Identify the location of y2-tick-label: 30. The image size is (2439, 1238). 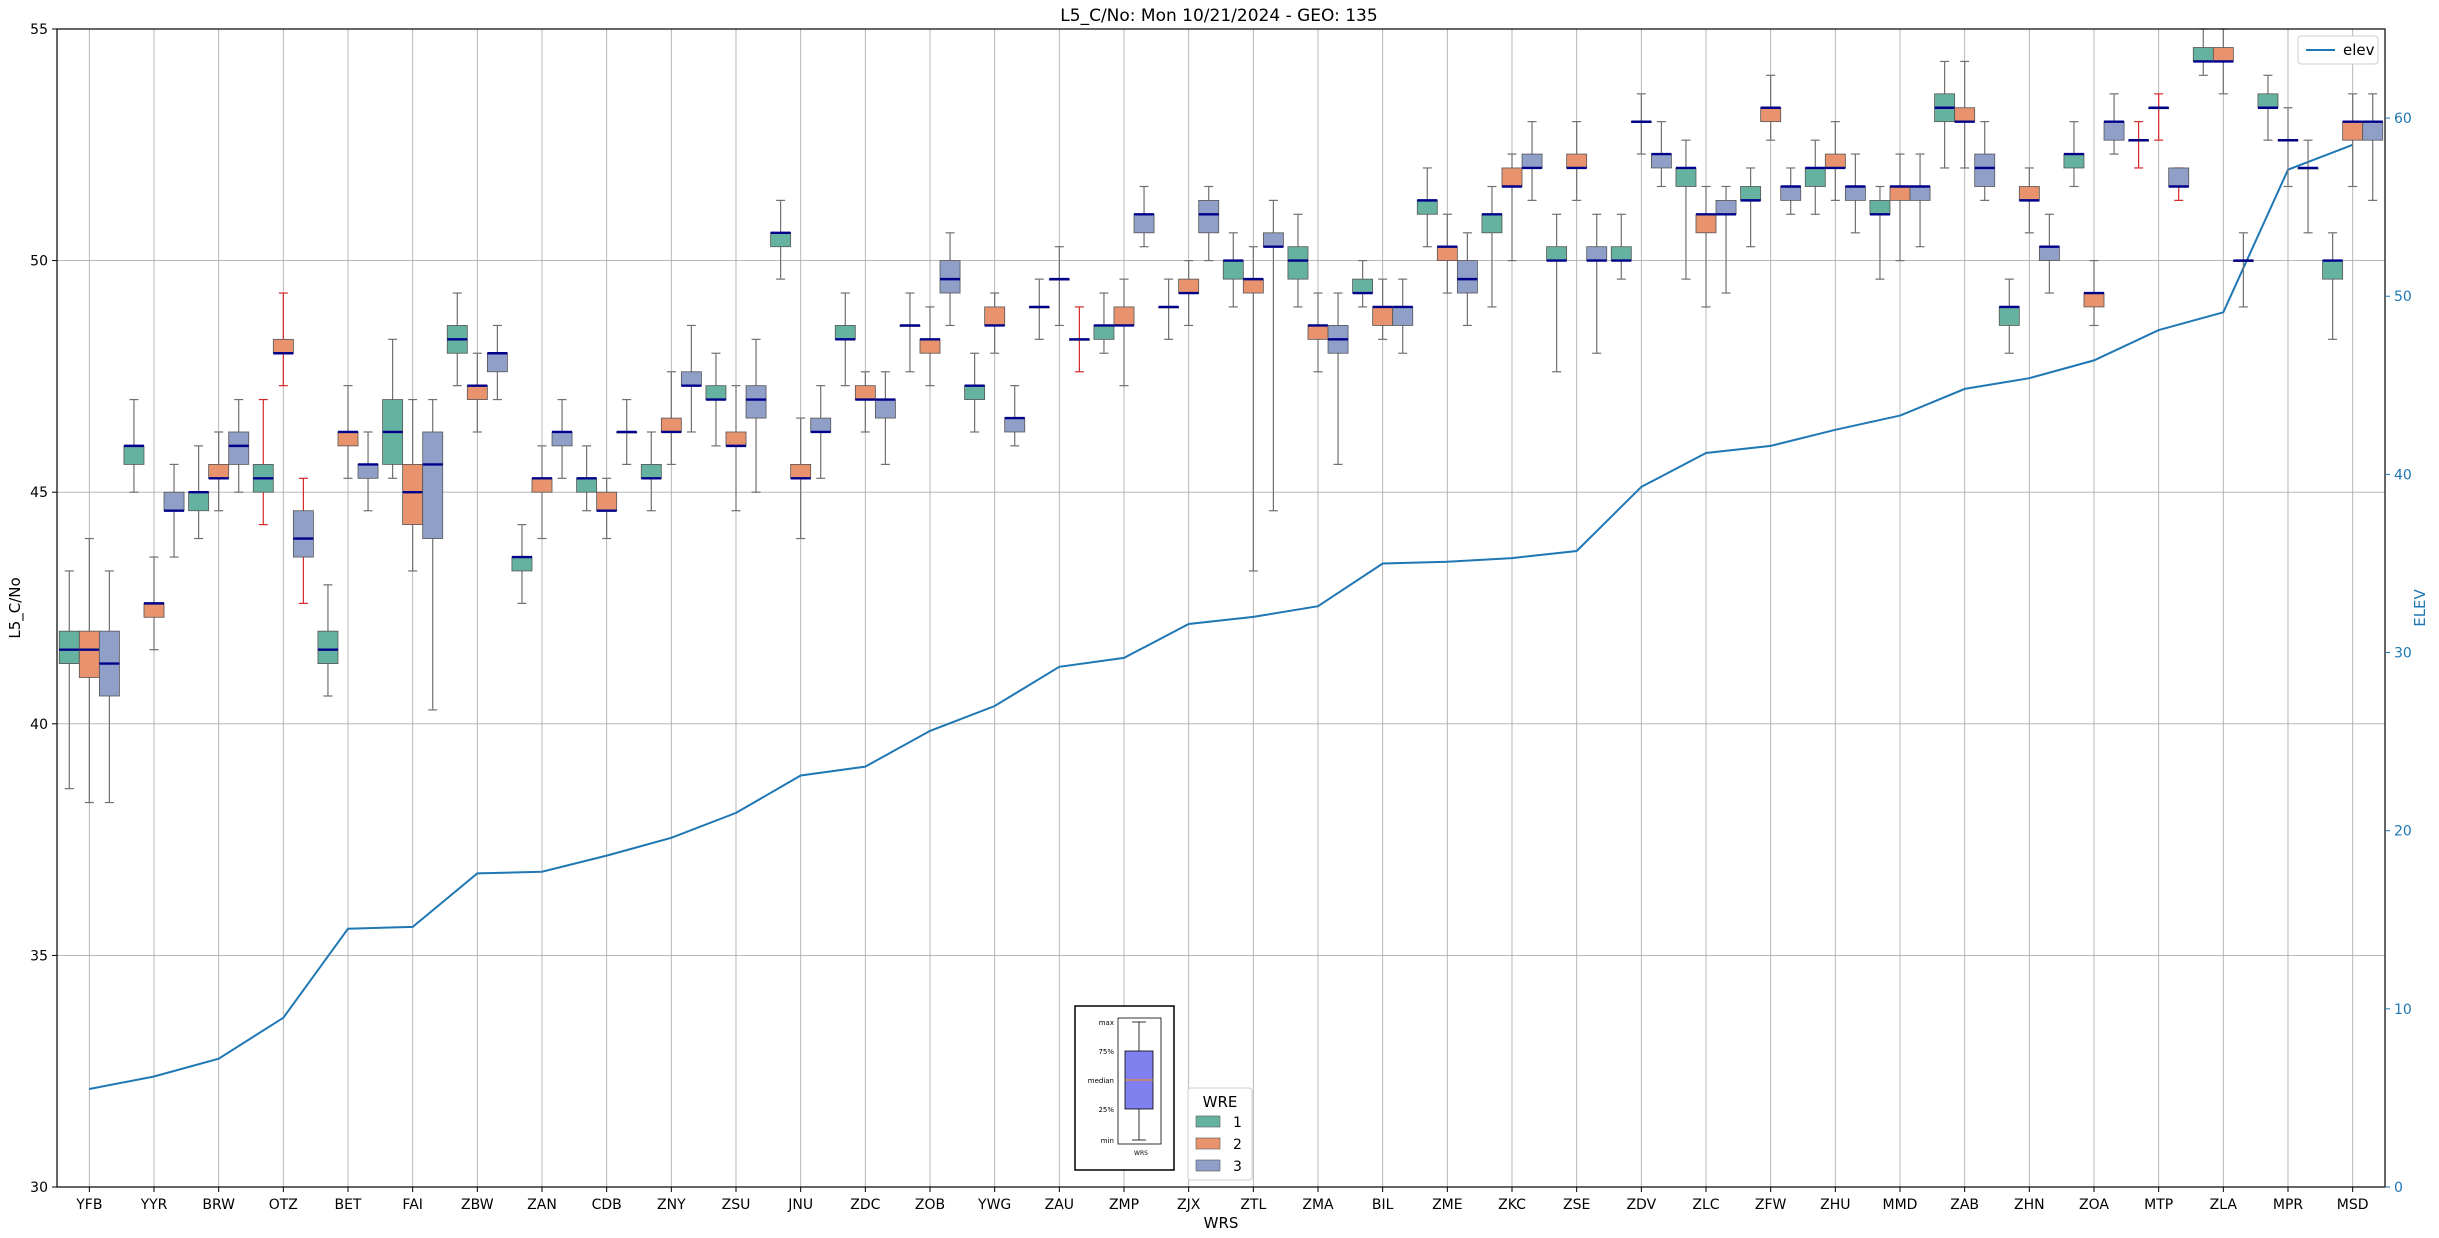
(2403, 654).